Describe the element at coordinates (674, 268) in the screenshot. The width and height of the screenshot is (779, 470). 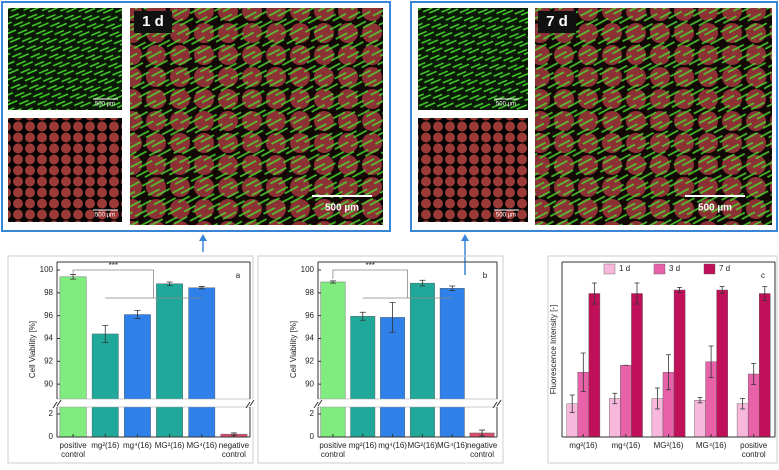
I see `legend-label: 3 d` at that location.